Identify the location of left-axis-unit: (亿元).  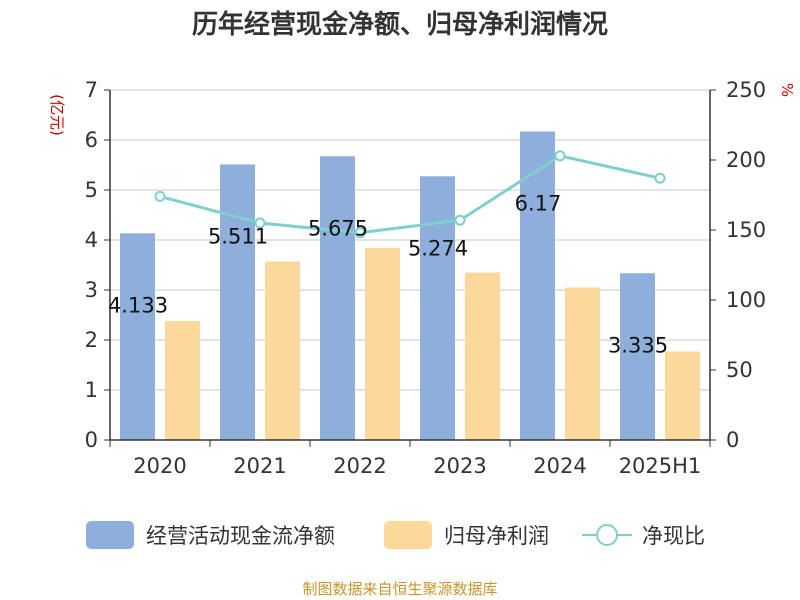
(57, 115).